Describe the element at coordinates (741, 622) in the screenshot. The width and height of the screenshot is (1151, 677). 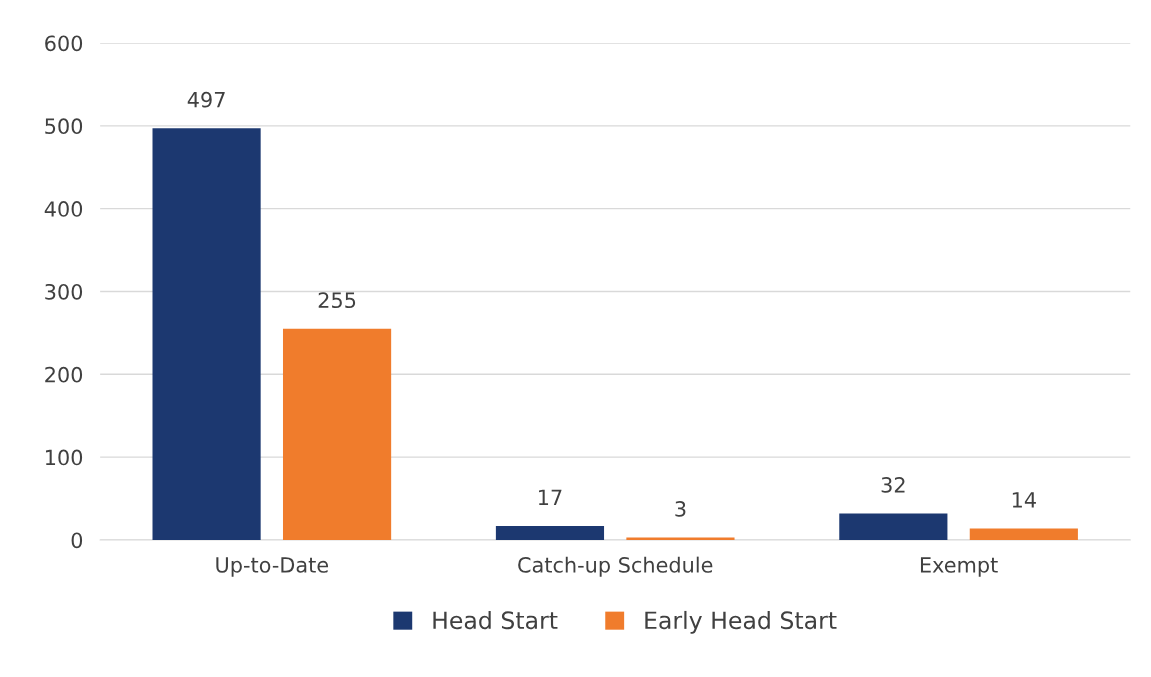
I see `legend-label: Early Head Start` at that location.